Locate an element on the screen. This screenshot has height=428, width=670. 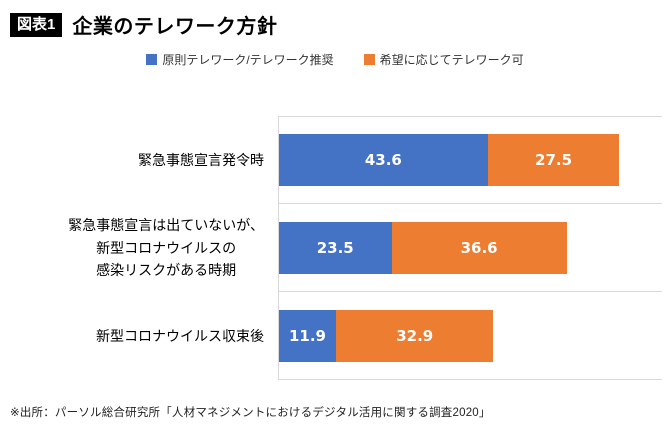
value-label: 43.6 is located at coordinates (383, 160).